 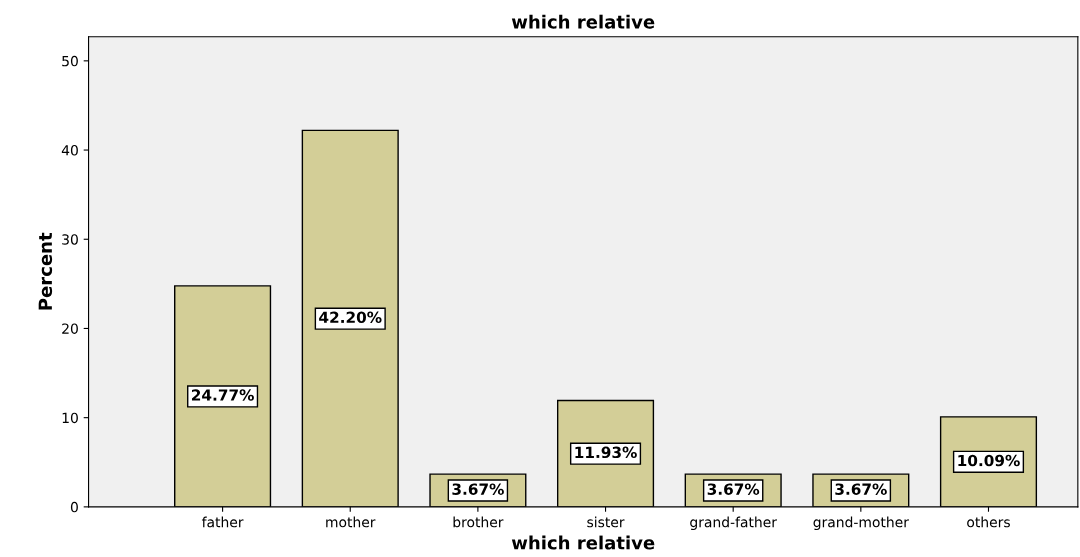 I want to click on y-tick-label: 30, so click(x=70, y=239).